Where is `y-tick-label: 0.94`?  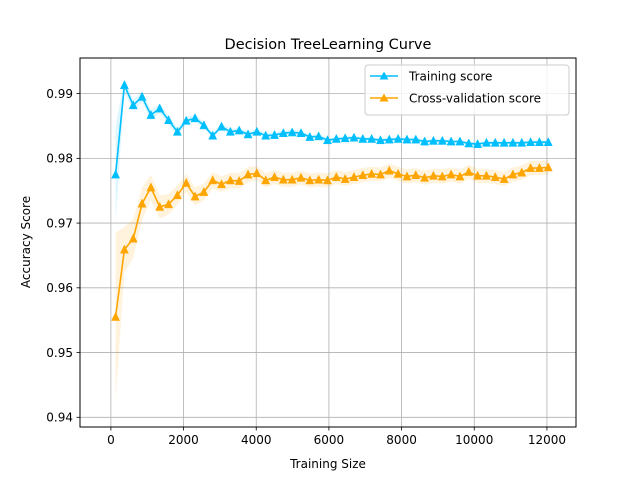 y-tick-label: 0.94 is located at coordinates (59, 418).